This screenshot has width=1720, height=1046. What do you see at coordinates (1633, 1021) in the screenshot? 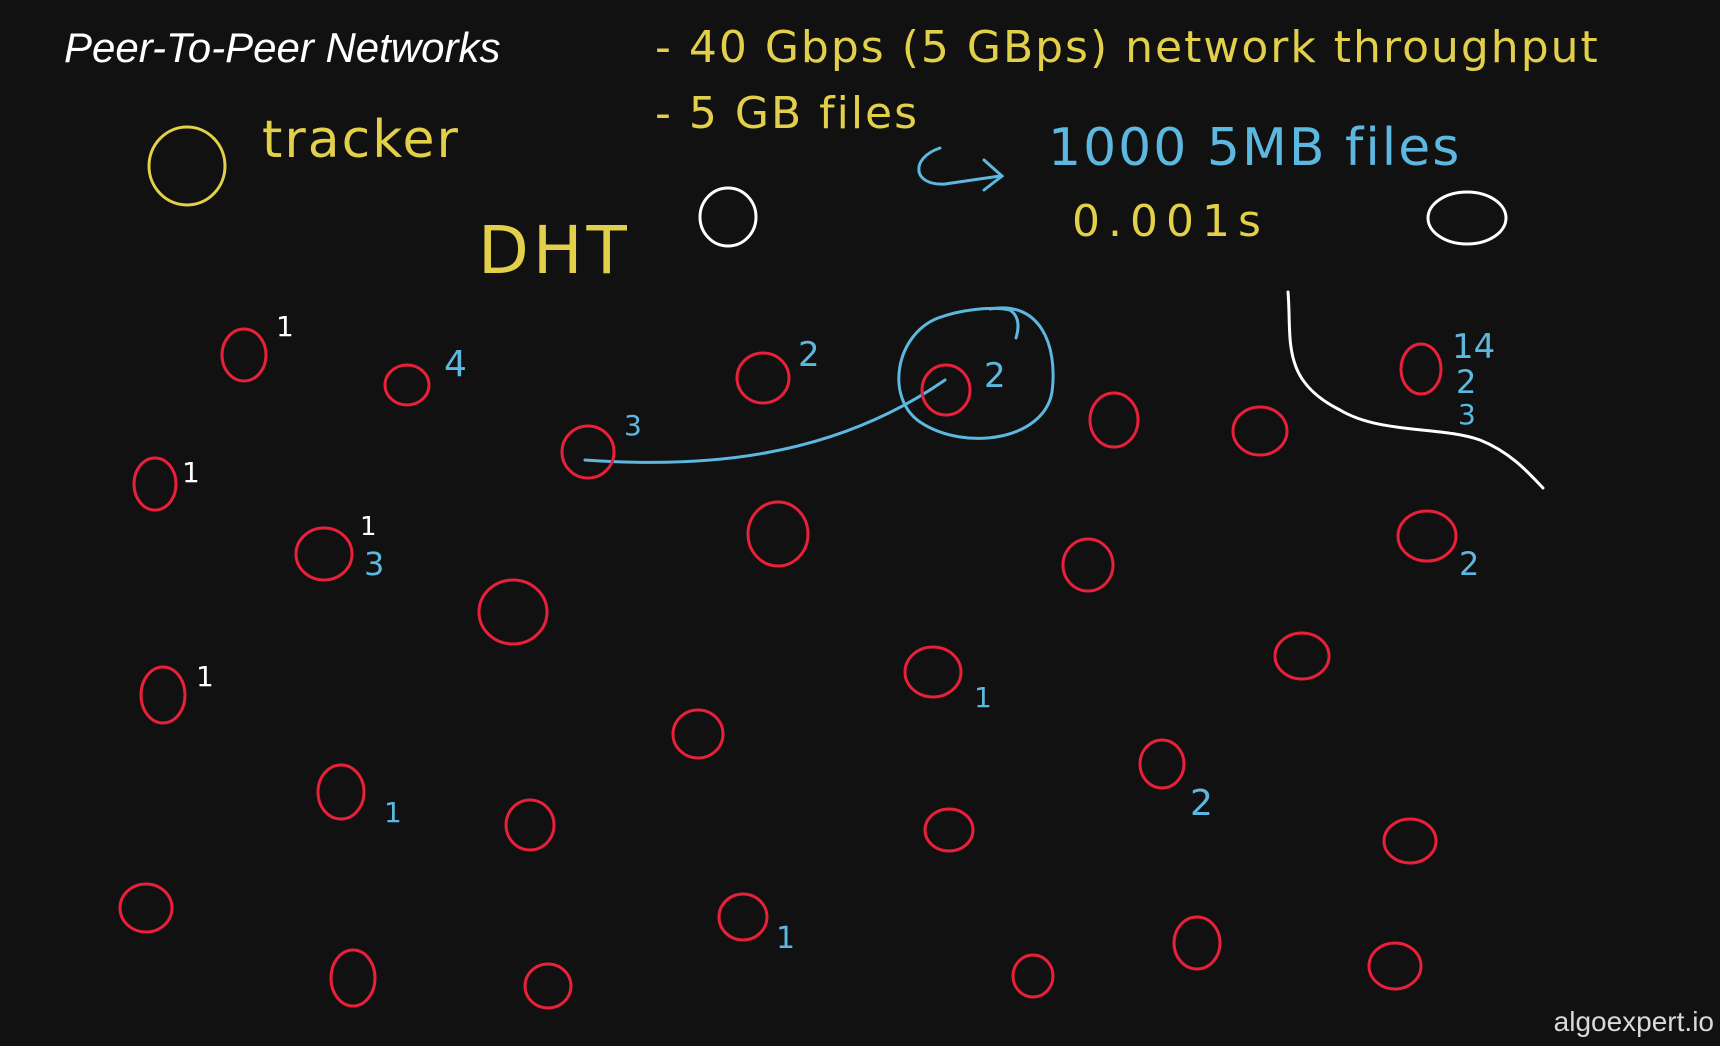
I see `watermark: algoexpert.io` at bounding box center [1633, 1021].